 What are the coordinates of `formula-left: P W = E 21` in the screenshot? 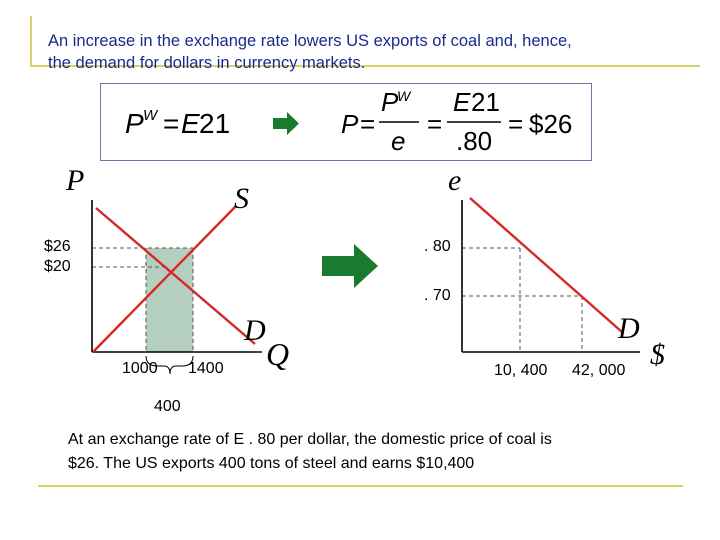 It's located at (177, 123).